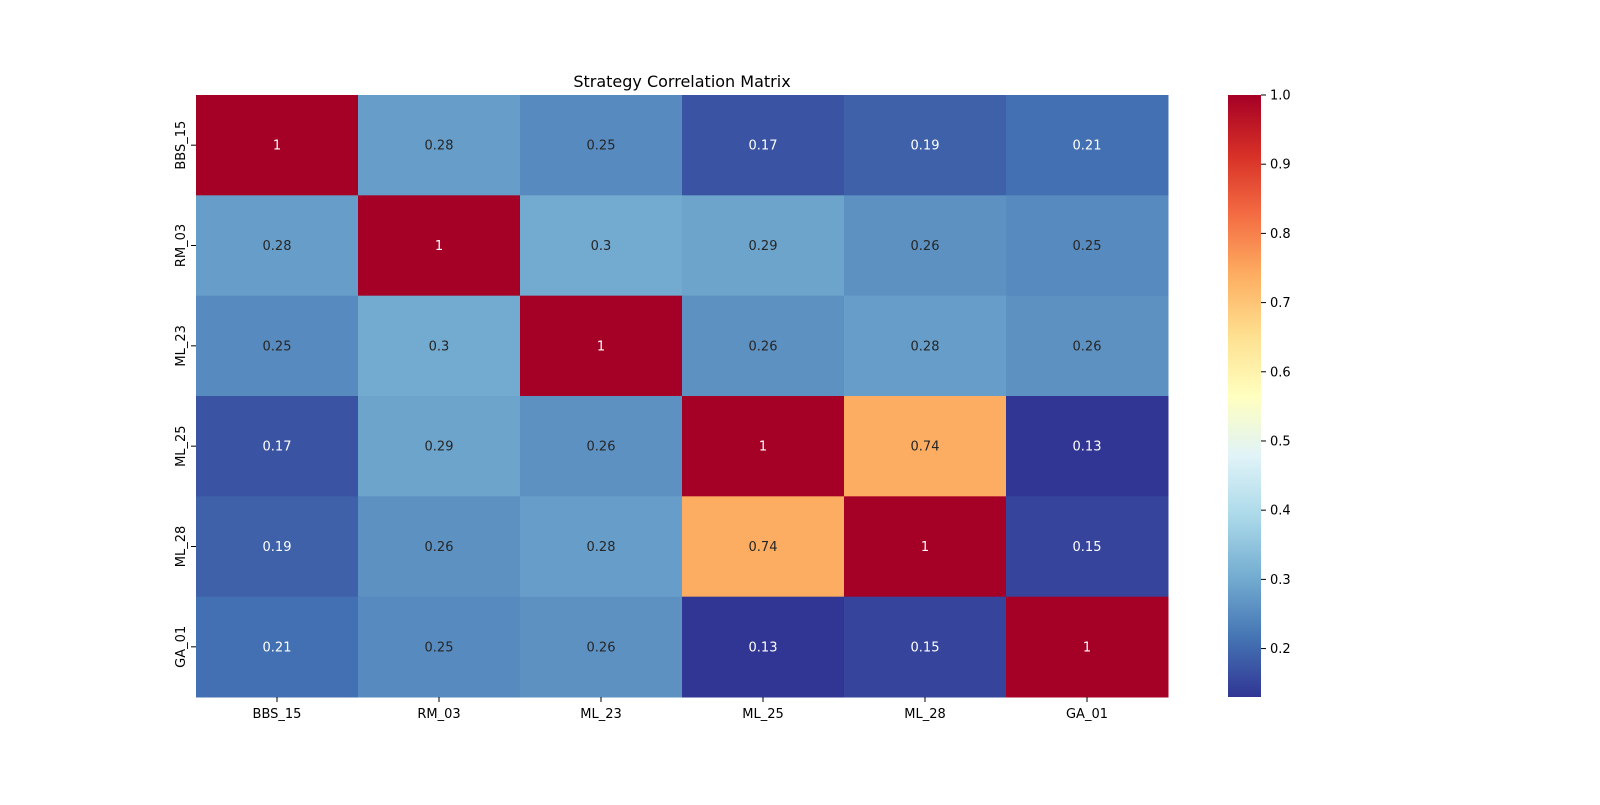  What do you see at coordinates (185, 394) in the screenshot?
I see `y-axis-ticks: BBS_15 RM_03 ML_23 ML_25 ML_28 GA_01` at bounding box center [185, 394].